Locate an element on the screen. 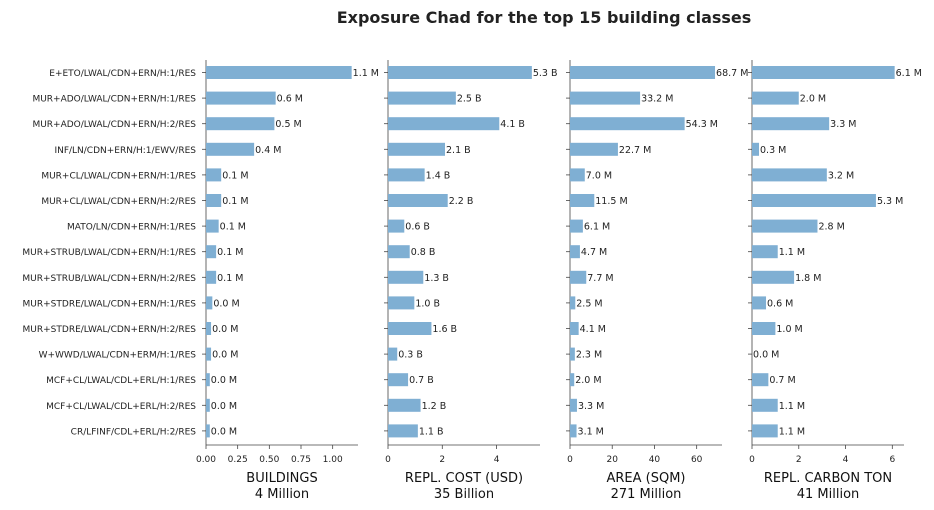 Image resolution: width=934 pixels, height=510 pixels. x-tick-label: 40 is located at coordinates (655, 460).